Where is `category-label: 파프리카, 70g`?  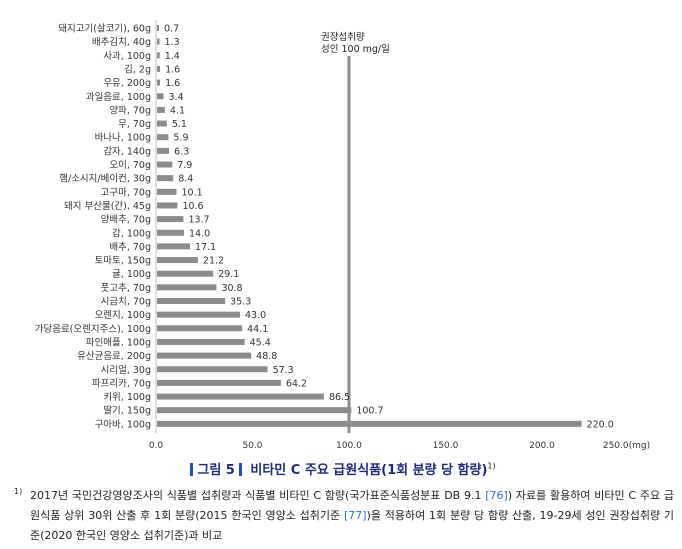 category-label: 파프리카, 70g is located at coordinates (121, 383).